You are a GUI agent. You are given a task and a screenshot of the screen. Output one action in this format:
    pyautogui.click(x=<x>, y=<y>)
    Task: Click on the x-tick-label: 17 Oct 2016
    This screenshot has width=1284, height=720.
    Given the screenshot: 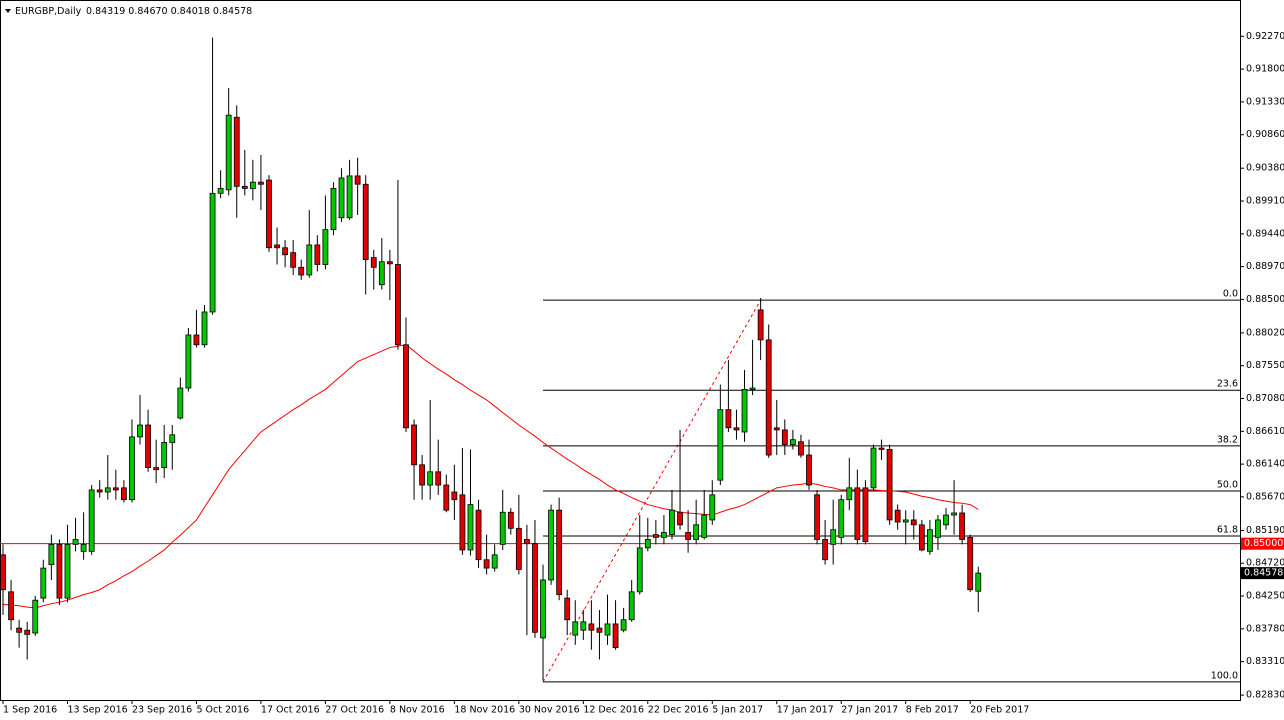 What is the action you would take?
    pyautogui.click(x=290, y=710)
    